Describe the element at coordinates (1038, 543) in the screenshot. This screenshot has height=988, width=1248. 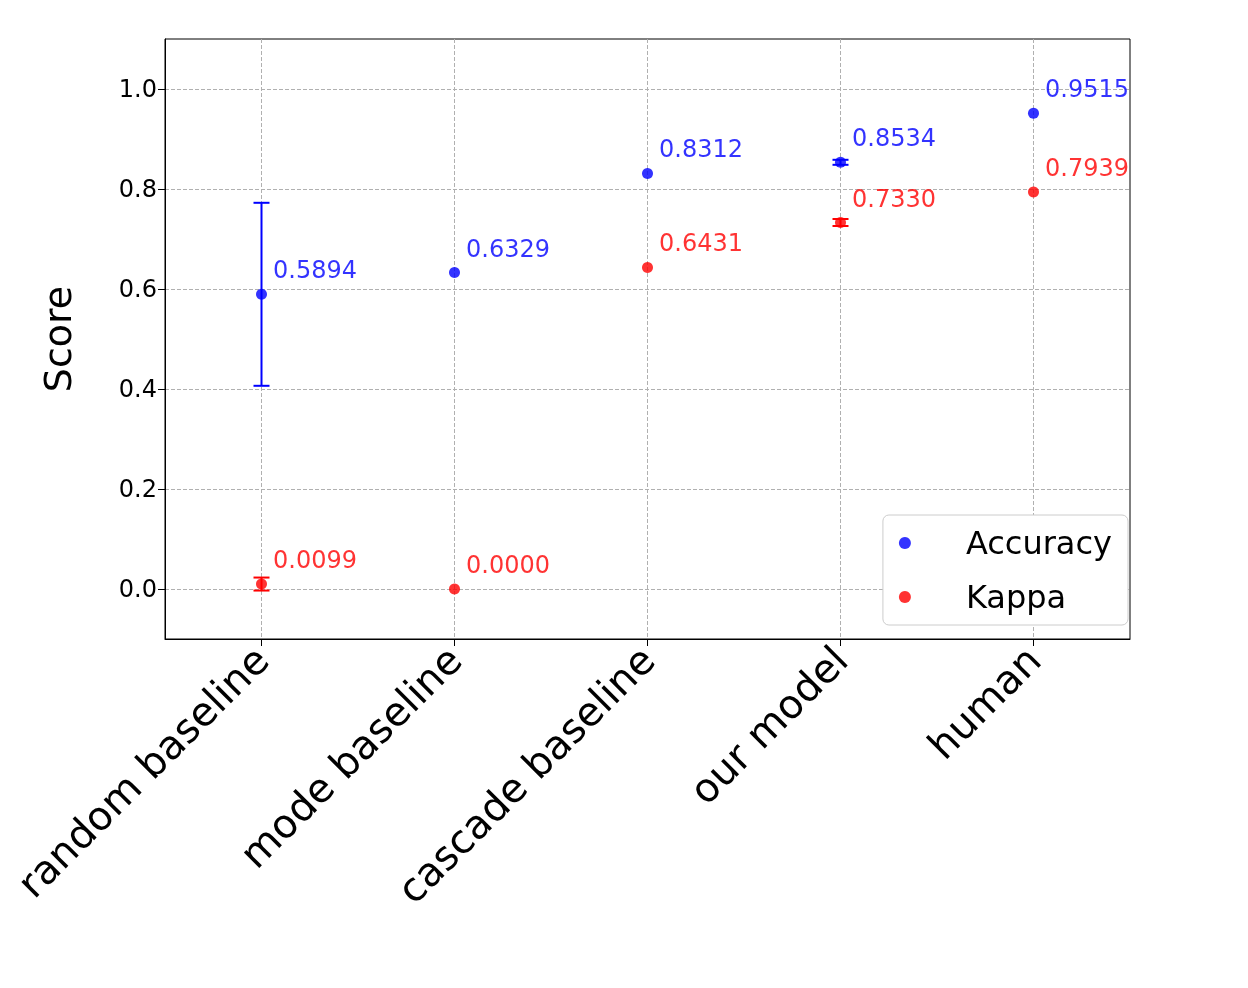
I see `legend-label: Accuracy` at that location.